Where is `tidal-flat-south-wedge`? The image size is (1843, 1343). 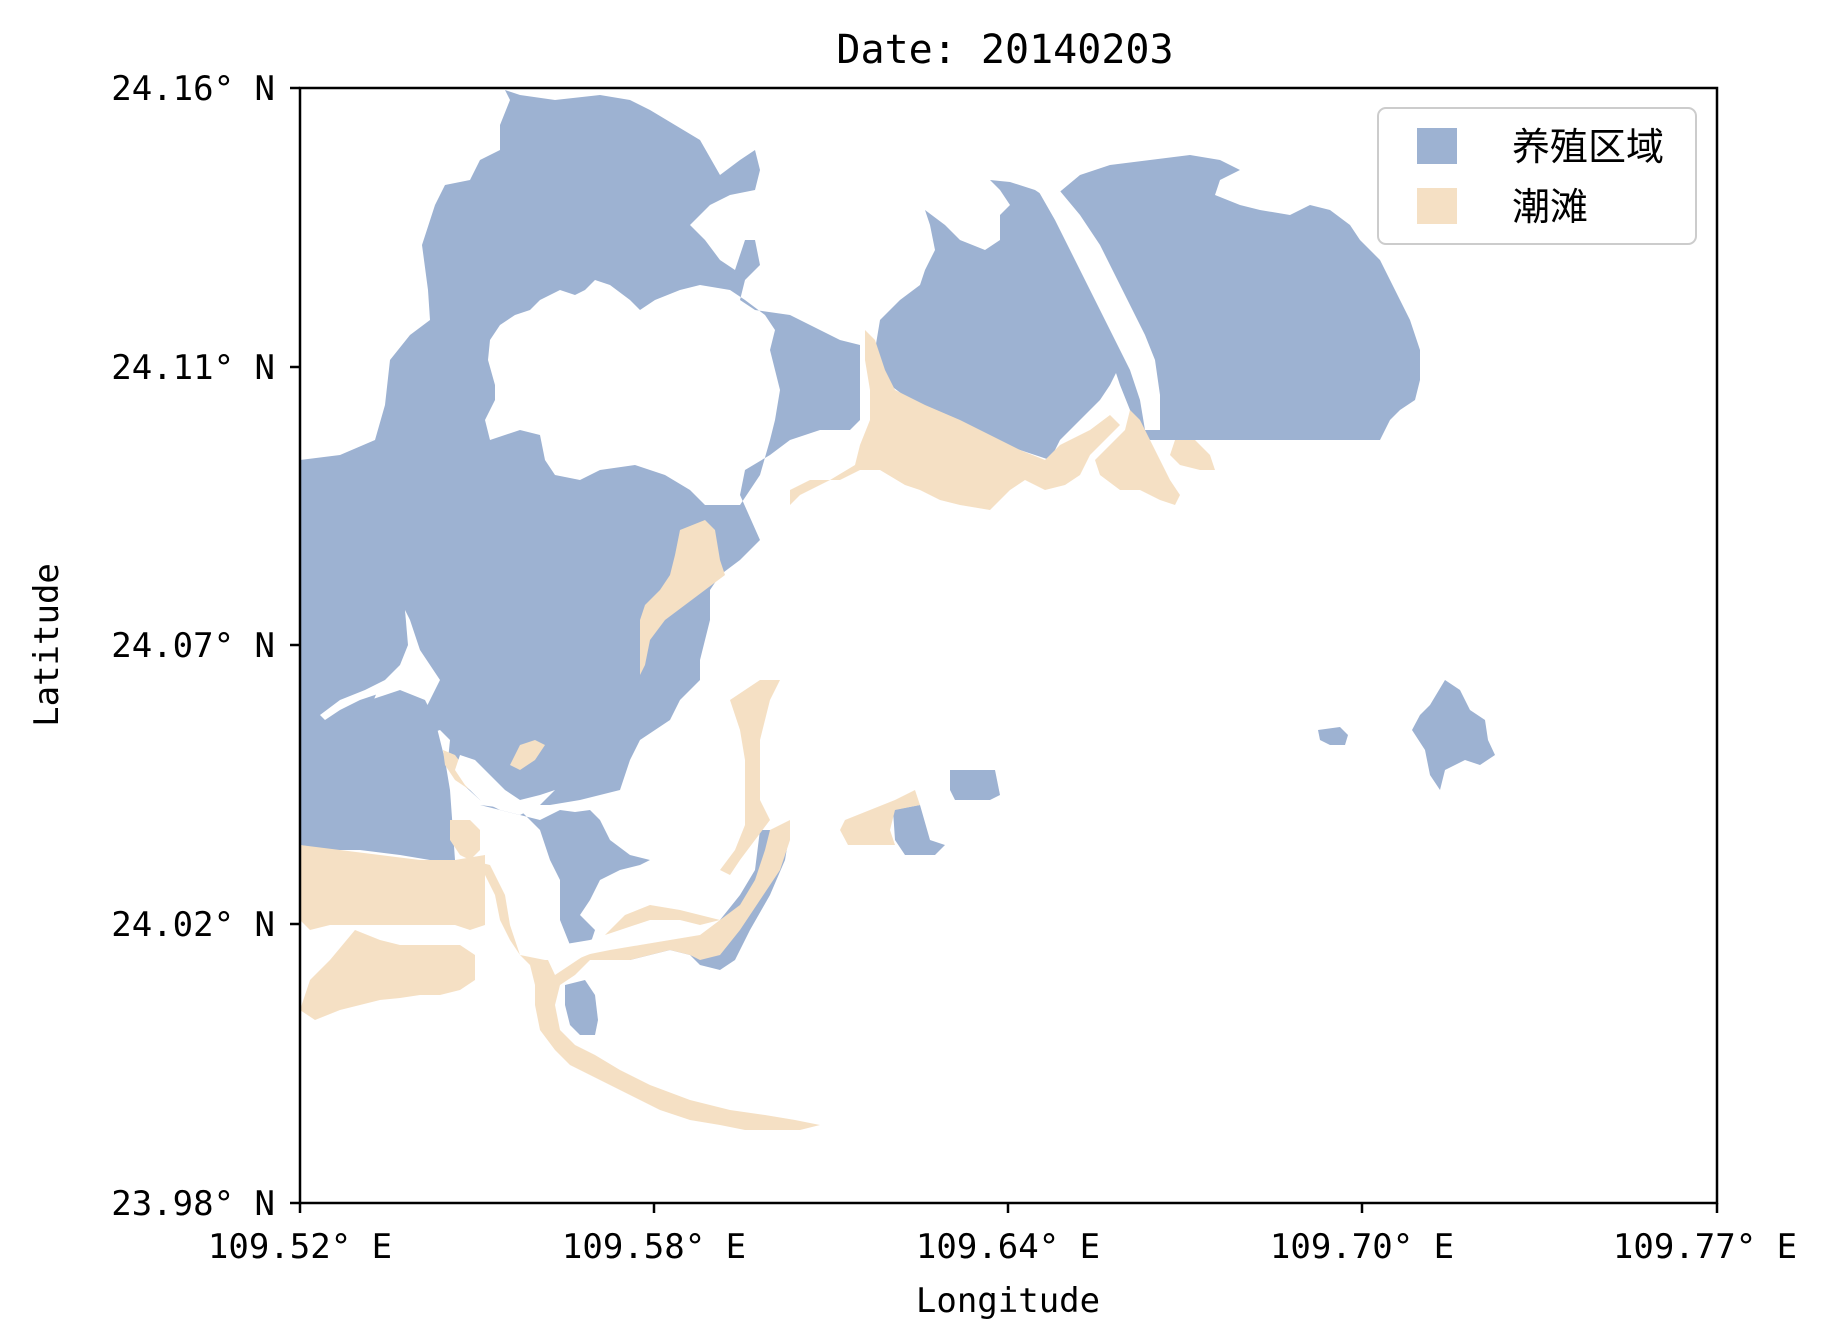
tidal-flat-south-wedge is located at coordinates (387, 975).